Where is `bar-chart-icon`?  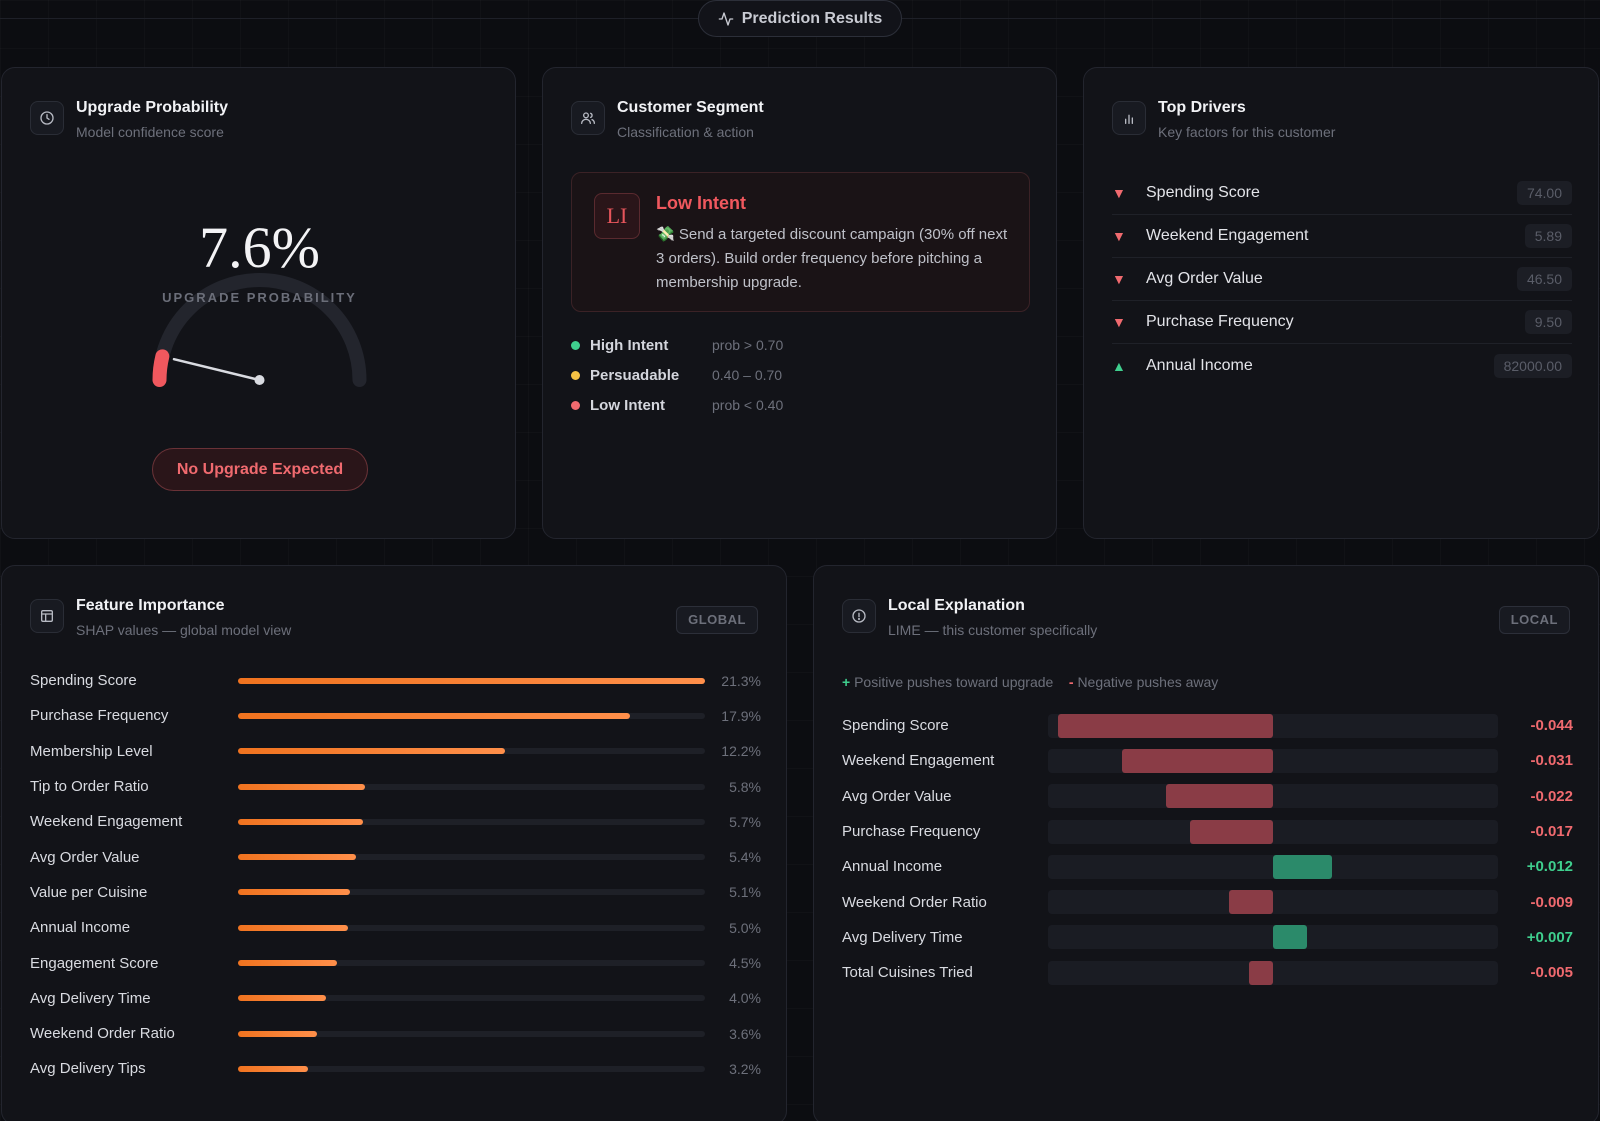 bar-chart-icon is located at coordinates (1129, 118).